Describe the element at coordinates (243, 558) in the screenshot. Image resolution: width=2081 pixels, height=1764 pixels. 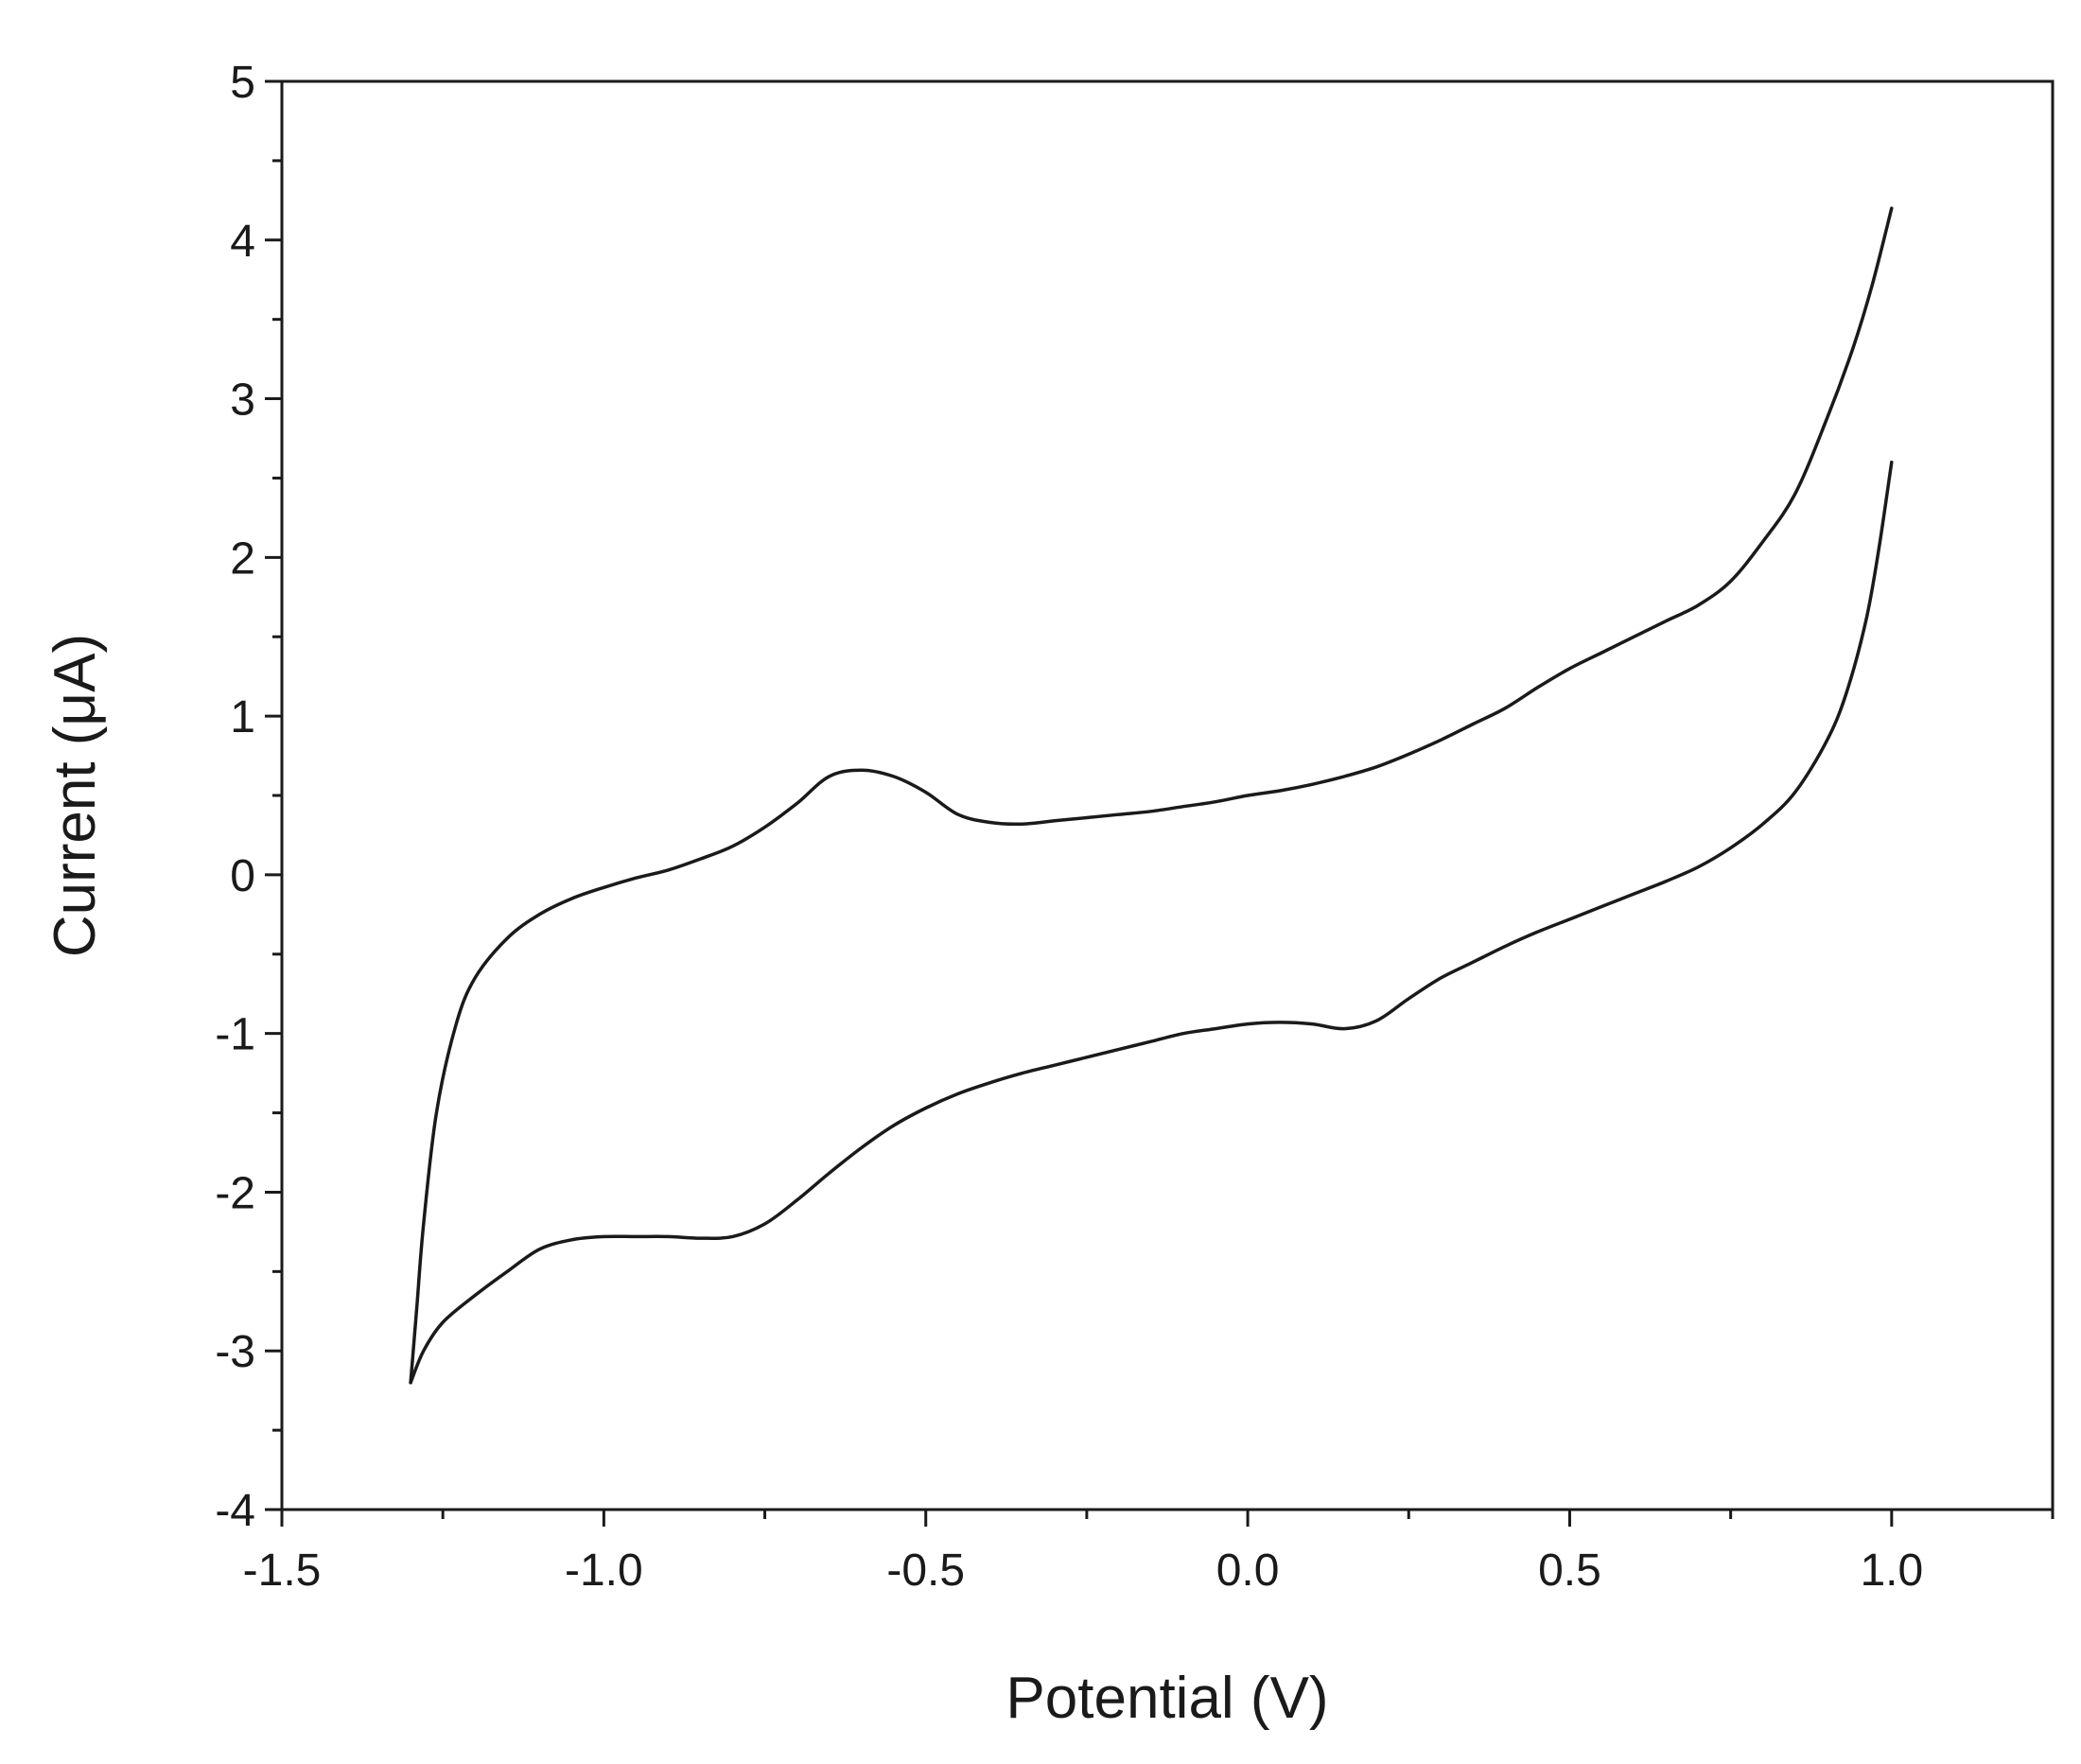
I see `y-tick-label: 2` at that location.